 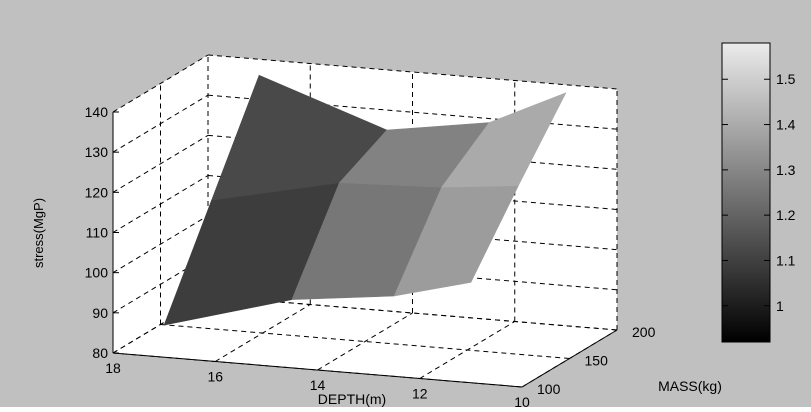 What do you see at coordinates (113, 368) in the screenshot?
I see `x-tick-label: 18` at bounding box center [113, 368].